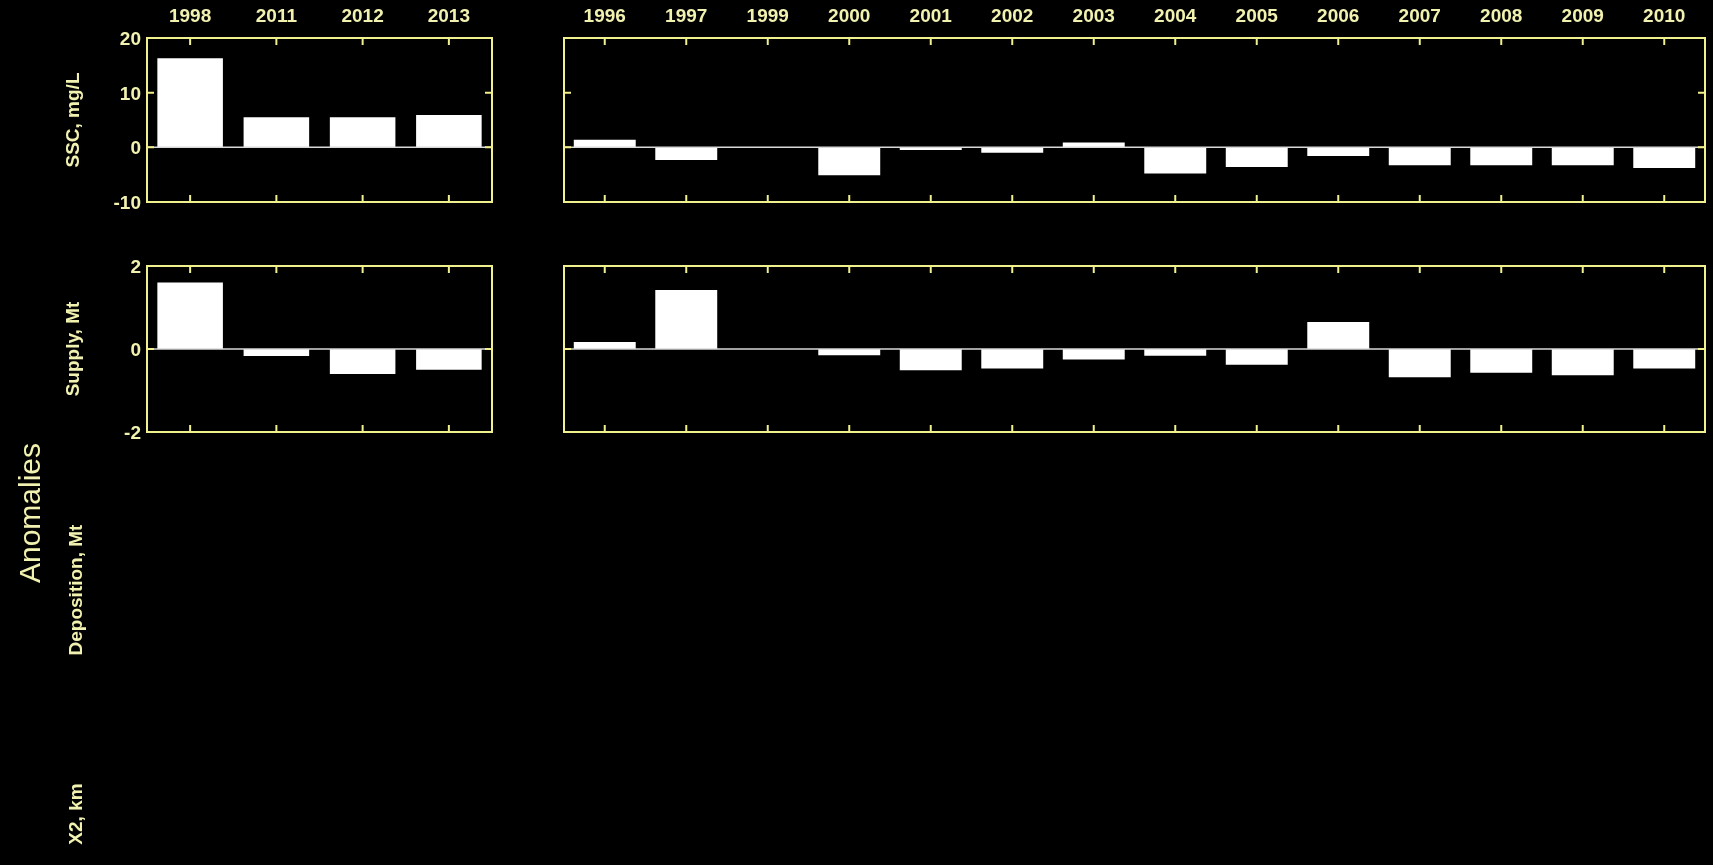  I want to click on y-axis-title: Supply, Mt, so click(72, 349).